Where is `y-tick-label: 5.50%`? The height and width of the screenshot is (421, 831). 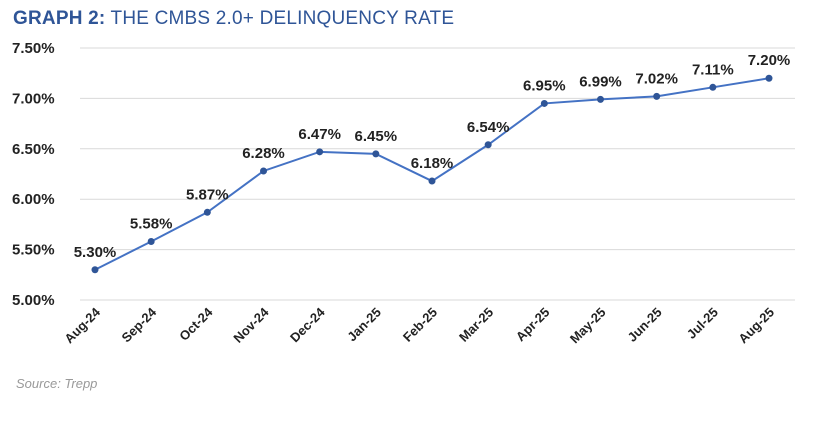 y-tick-label: 5.50% is located at coordinates (33, 250).